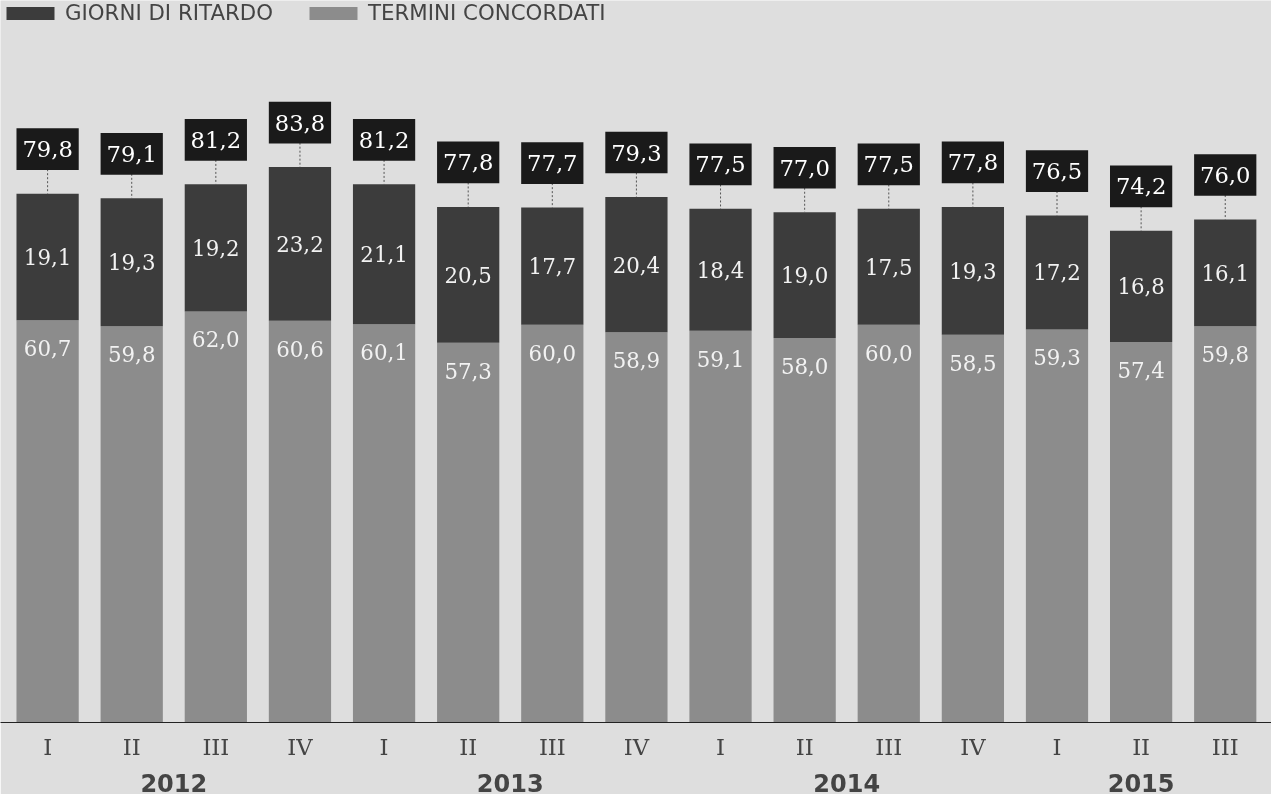  Describe the element at coordinates (174, 781) in the screenshot. I see `text: 2012` at that location.